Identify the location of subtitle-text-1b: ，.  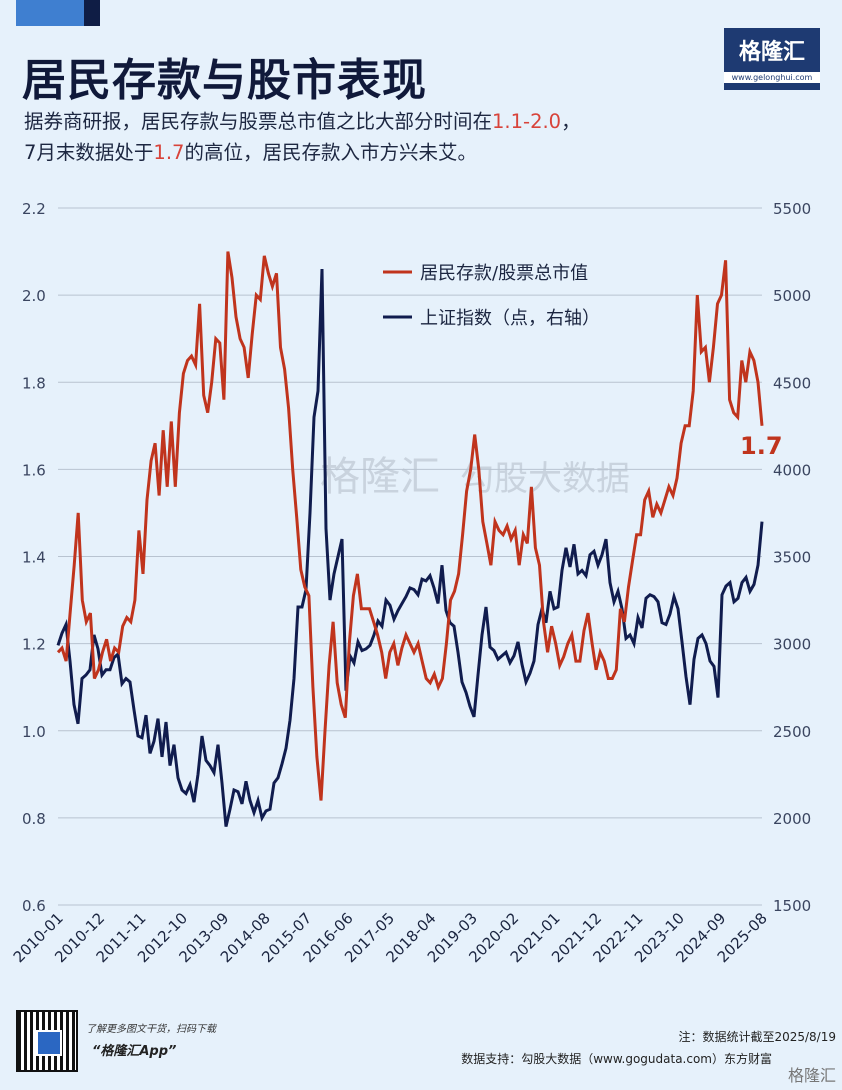
(571, 121).